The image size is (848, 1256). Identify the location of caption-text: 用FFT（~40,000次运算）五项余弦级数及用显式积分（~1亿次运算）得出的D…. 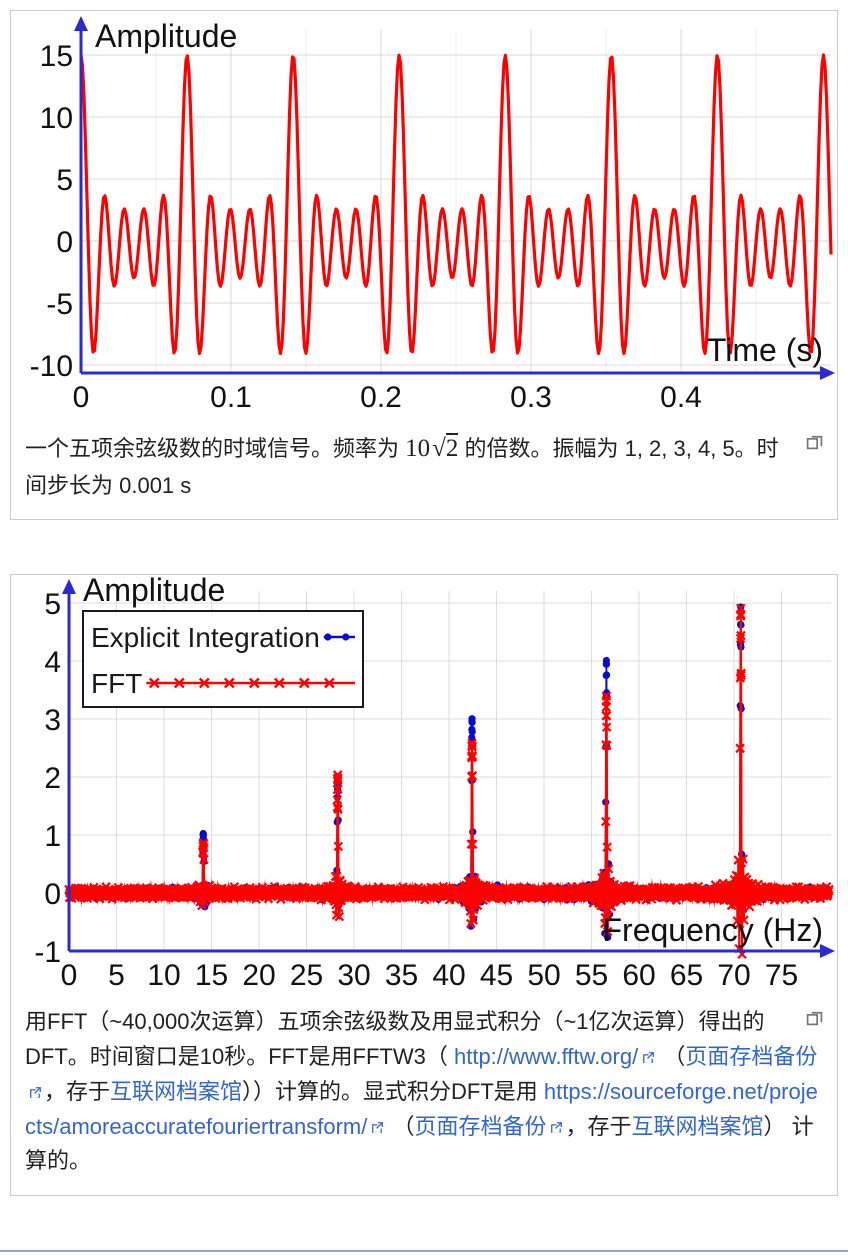
(421, 1091).